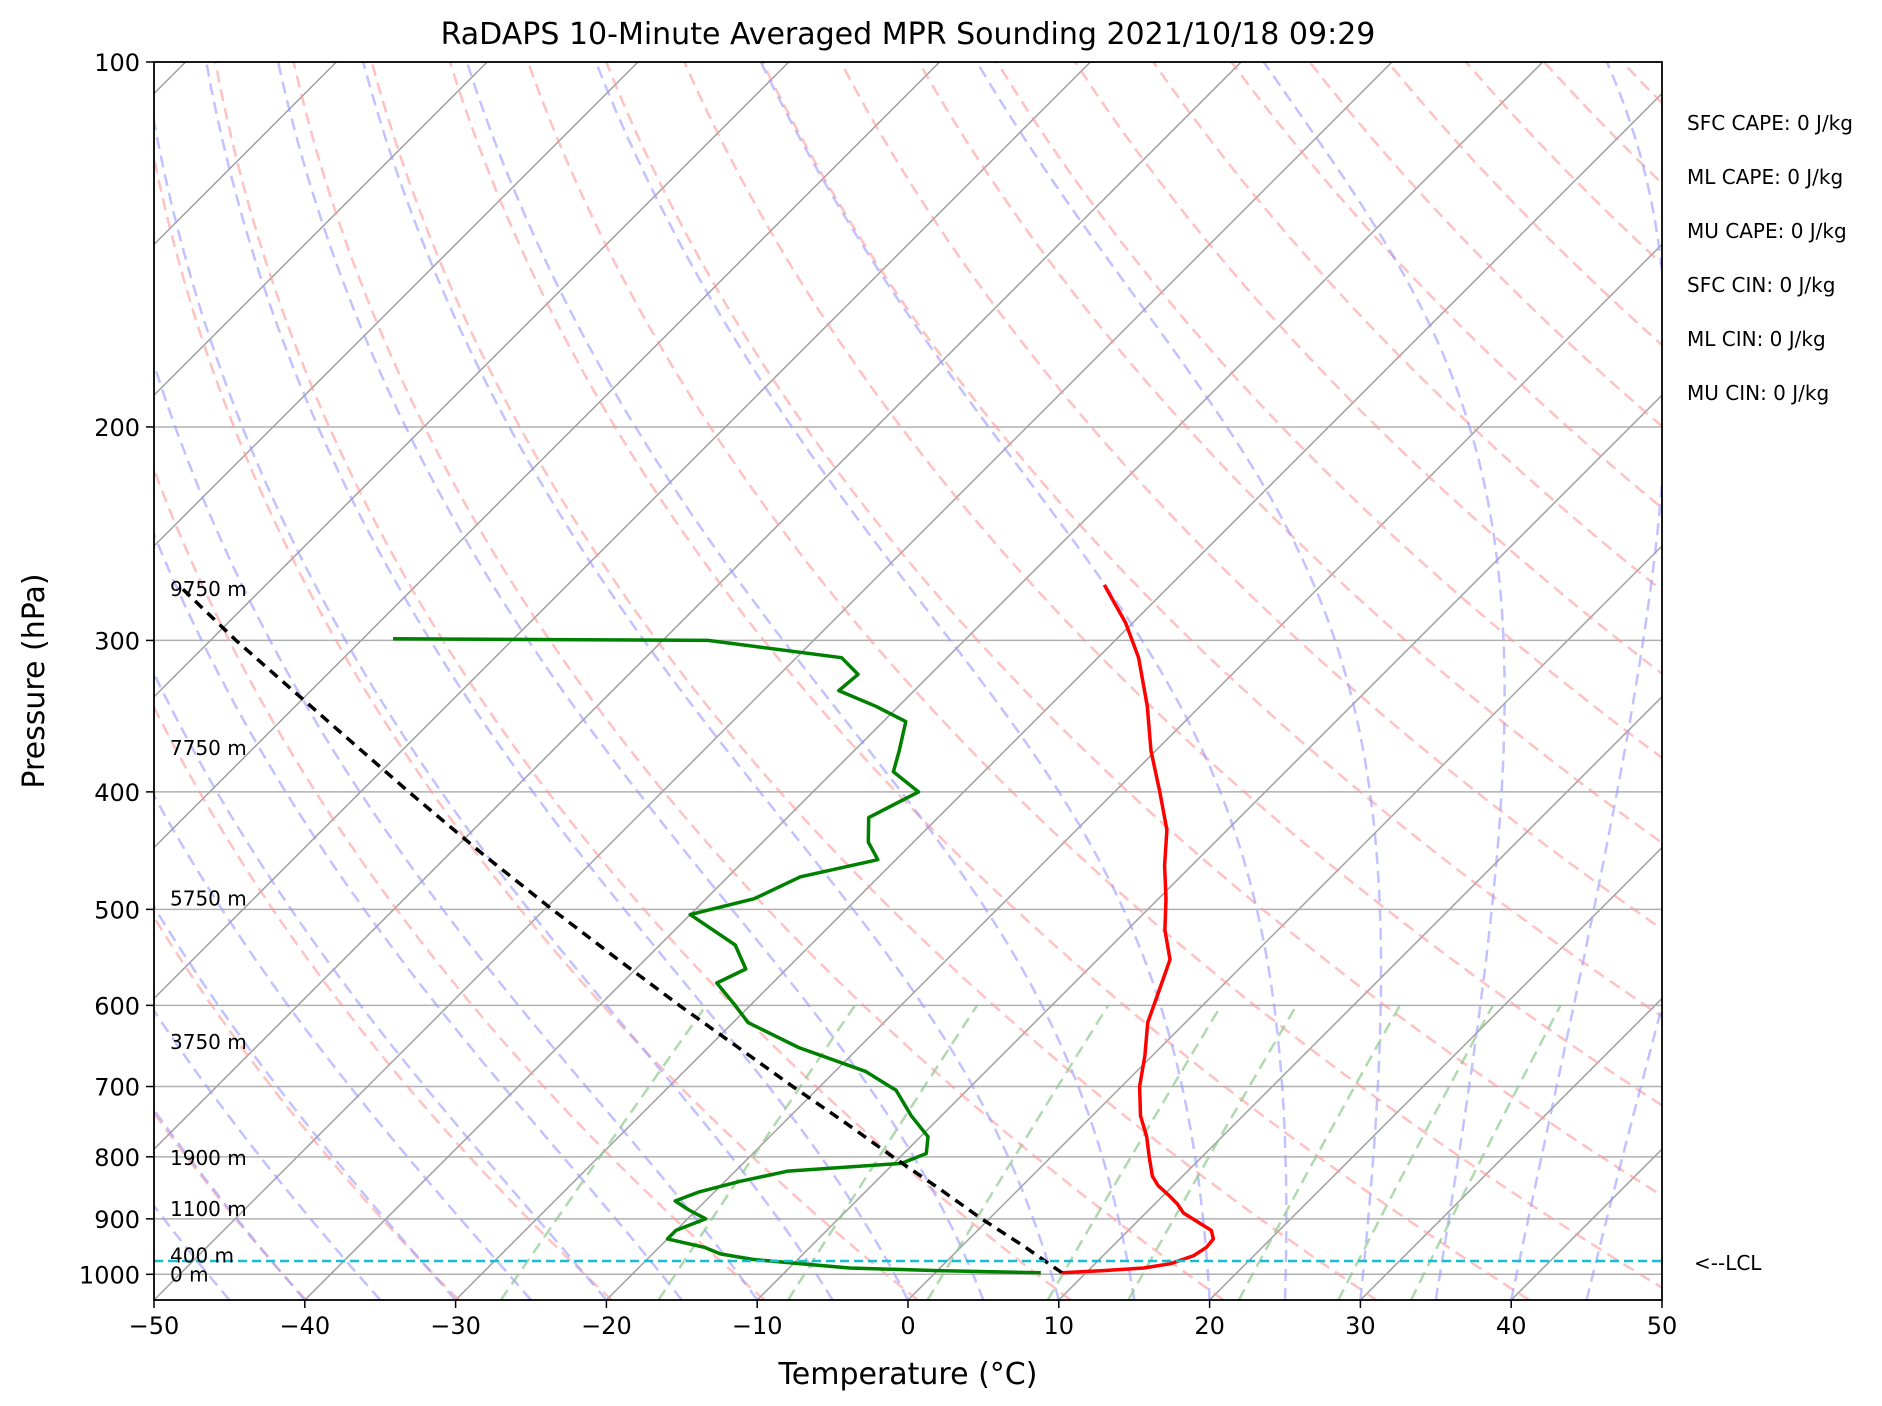 This screenshot has height=1406, width=1882. Describe the element at coordinates (1756, 339) in the screenshot. I see `stat-text: ML CIN: 0 J/kg` at that location.